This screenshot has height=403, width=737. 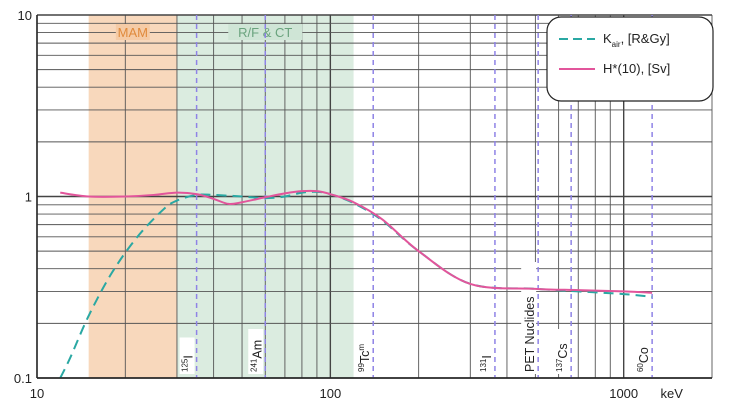 I want to click on y-tick-label: 0.1, so click(x=23, y=378).